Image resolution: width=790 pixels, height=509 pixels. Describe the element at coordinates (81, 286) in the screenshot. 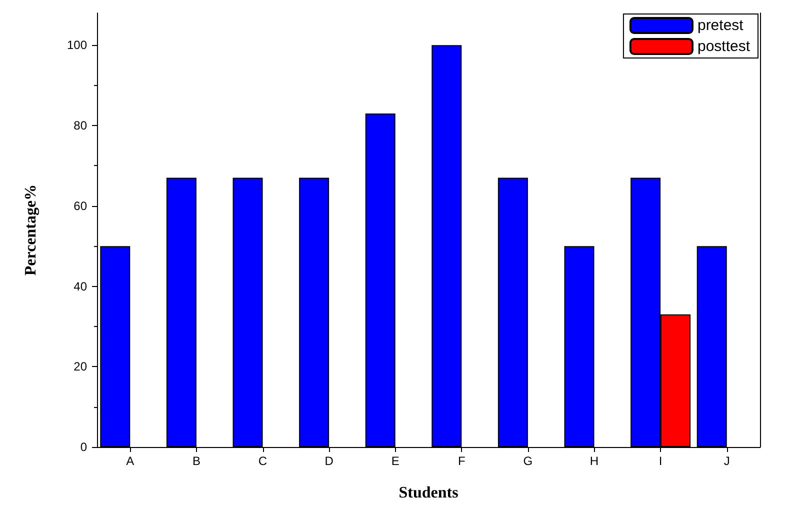

I see `y-tick-label: 40` at that location.